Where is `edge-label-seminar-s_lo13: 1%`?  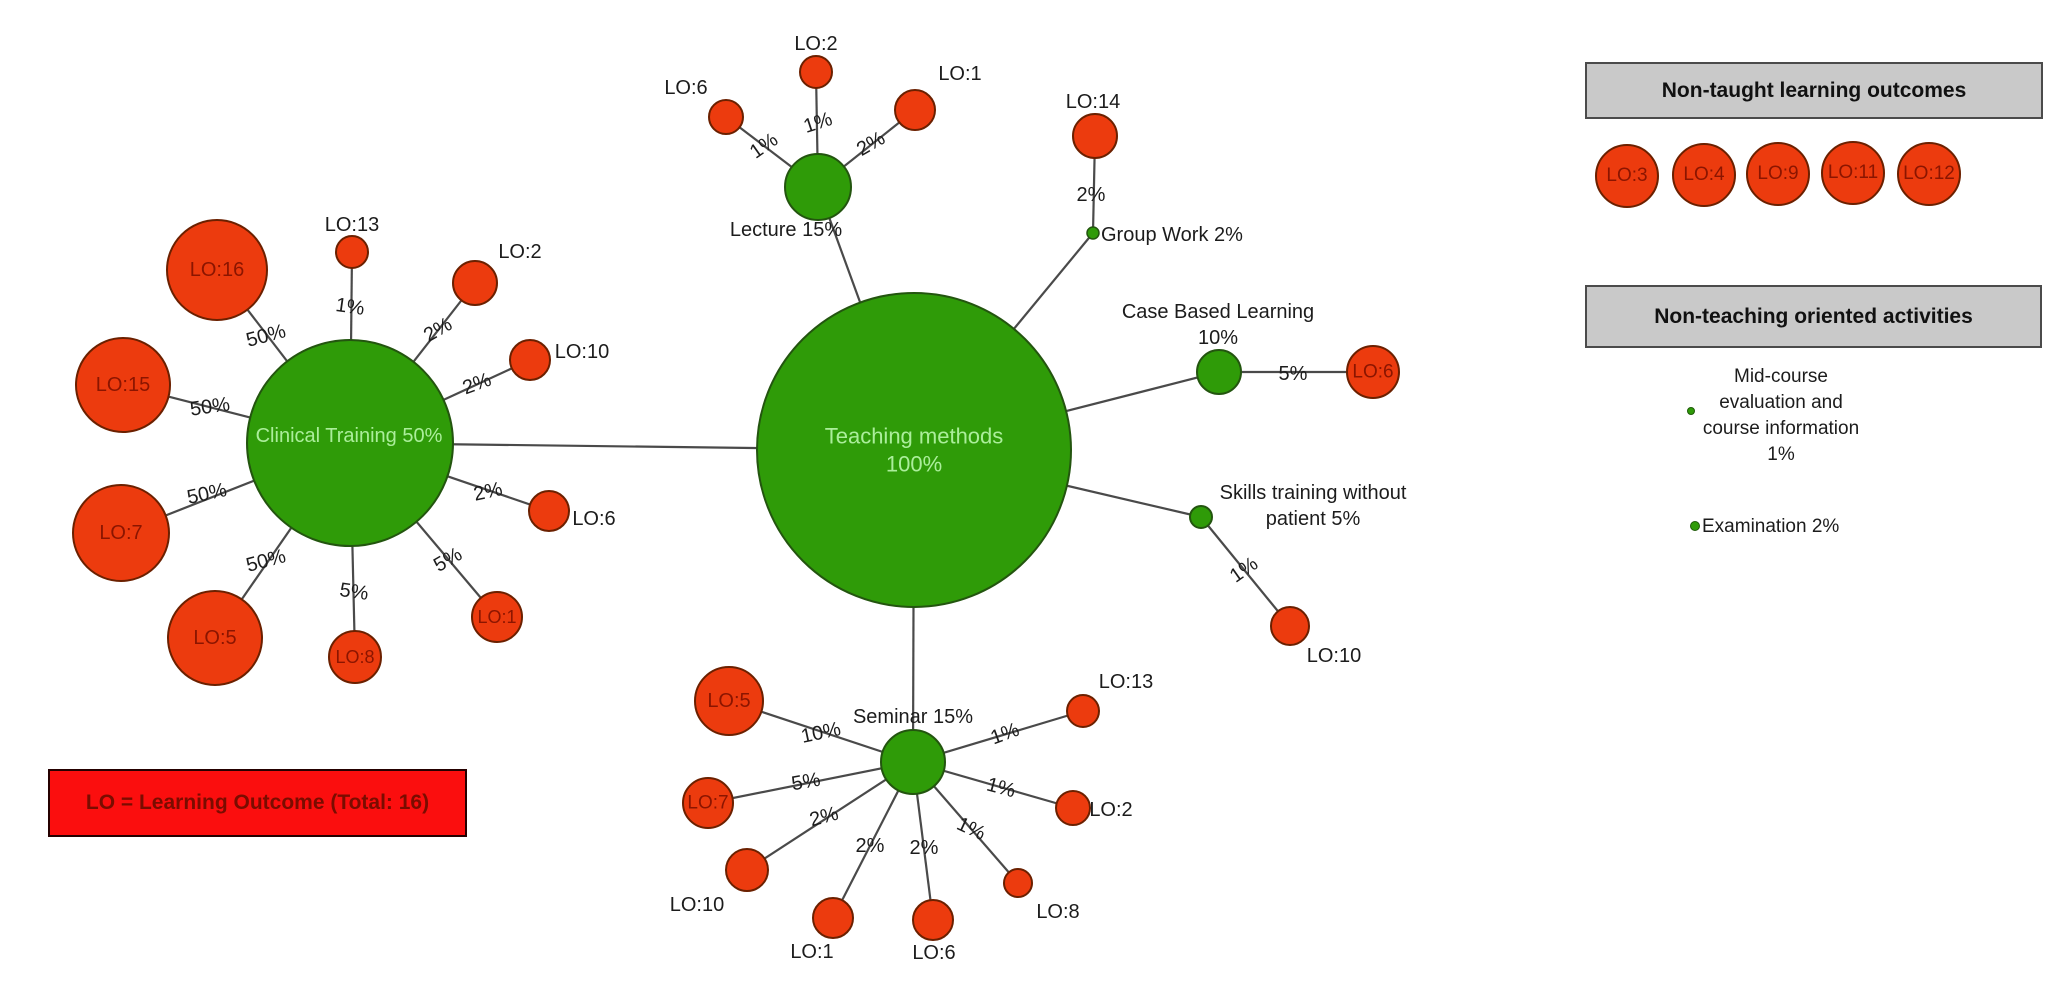
edge-label-seminar-s_lo13: 1% is located at coordinates (1005, 734).